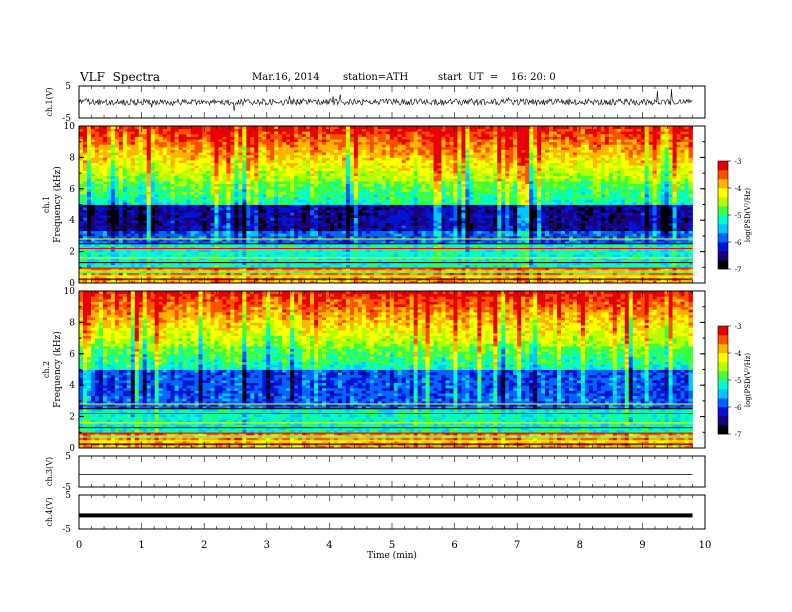 The width and height of the screenshot is (792, 612). I want to click on station-label: station=ATH, so click(376, 77).